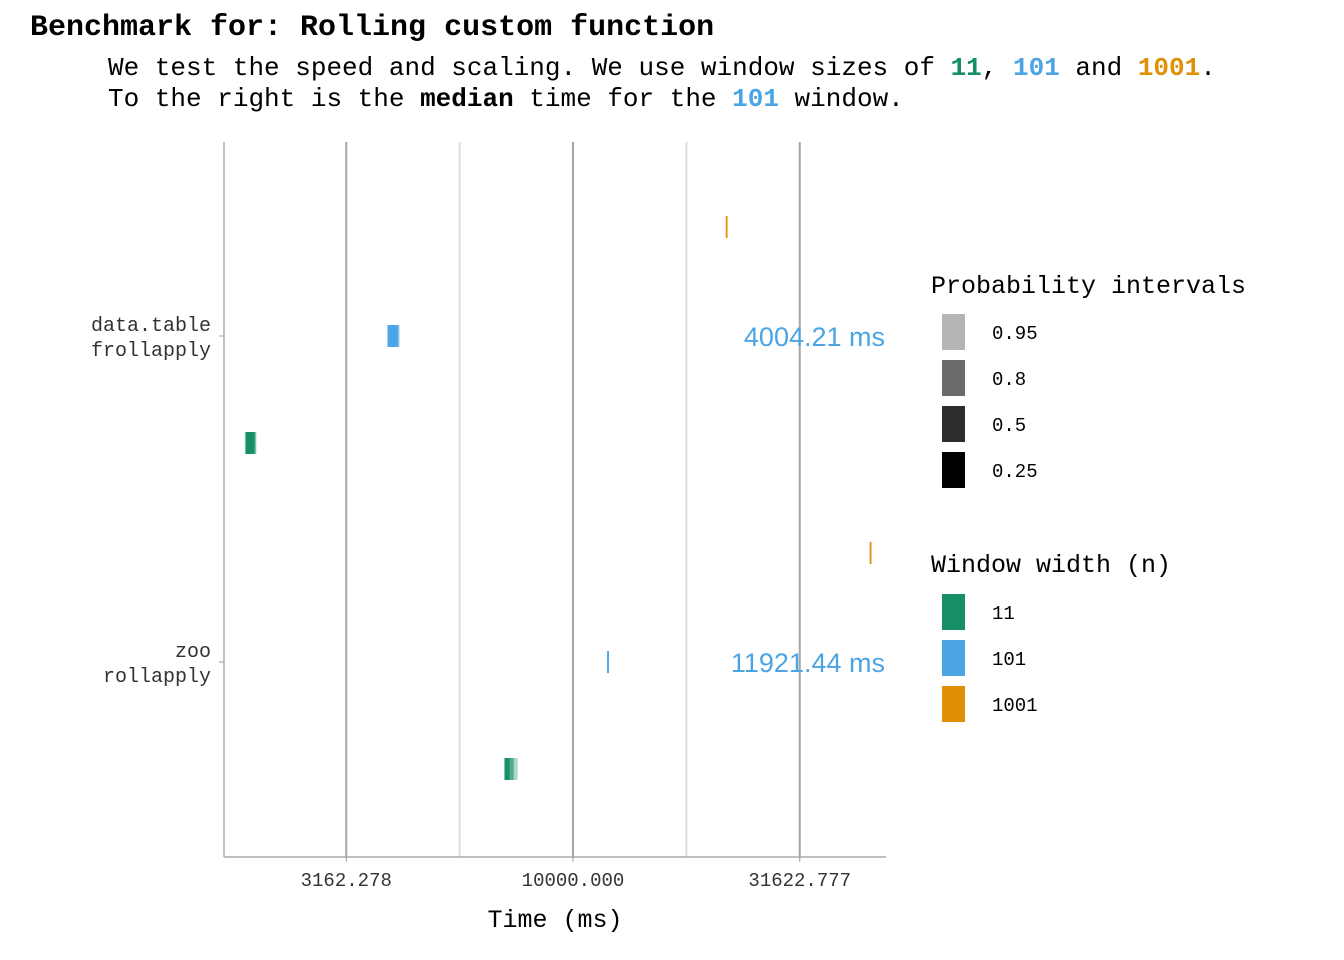 This screenshot has width=1344, height=960. What do you see at coordinates (193, 652) in the screenshot?
I see `y-tick-label: zoo` at bounding box center [193, 652].